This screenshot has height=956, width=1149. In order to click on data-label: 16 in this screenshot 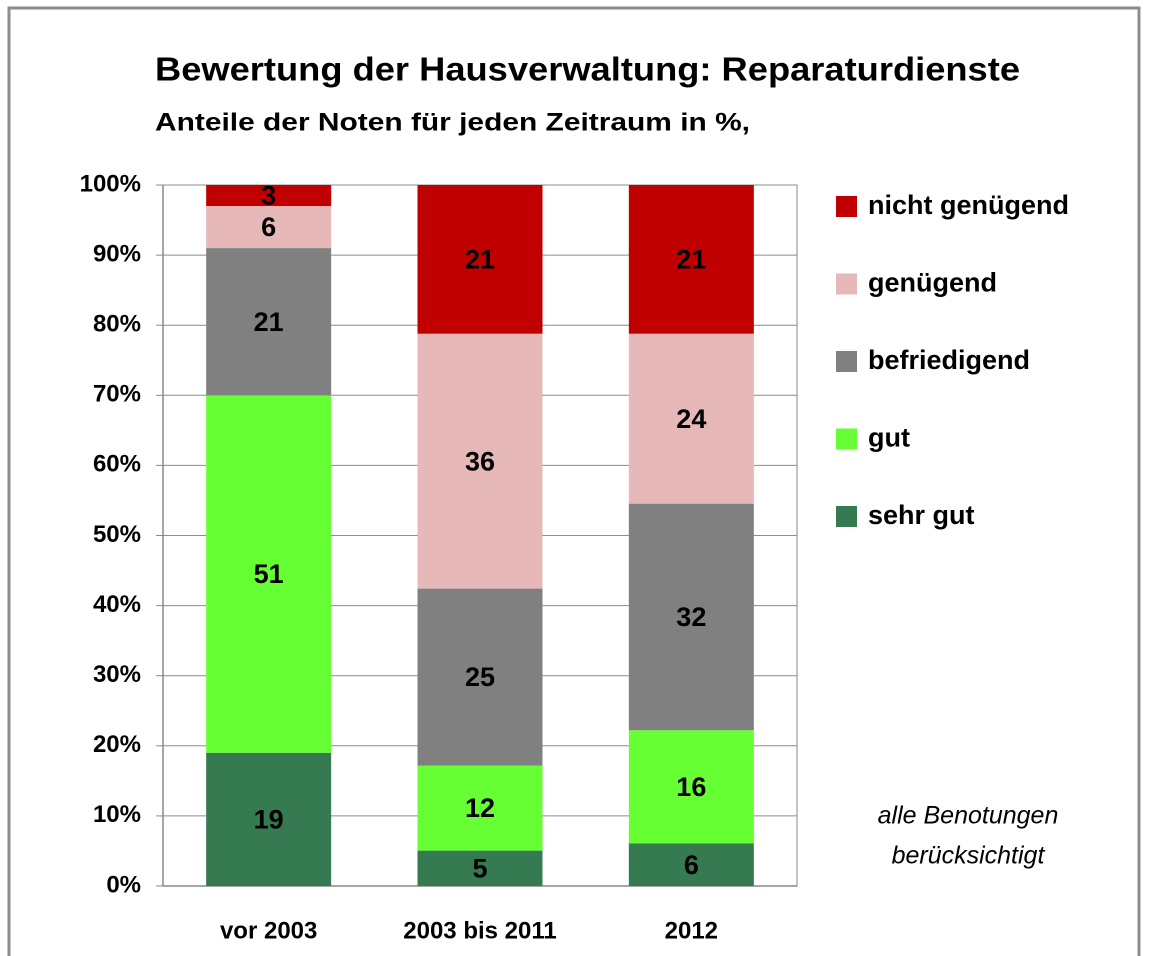, I will do `click(691, 787)`.